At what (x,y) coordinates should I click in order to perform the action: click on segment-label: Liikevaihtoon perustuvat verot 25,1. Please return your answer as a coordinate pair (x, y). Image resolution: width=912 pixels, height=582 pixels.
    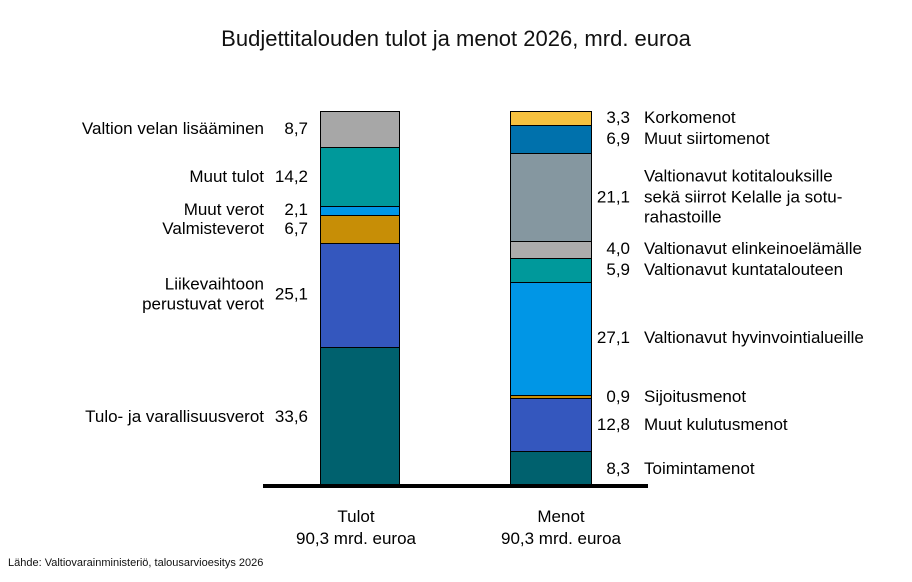
    Looking at the image, I should click on (225, 294).